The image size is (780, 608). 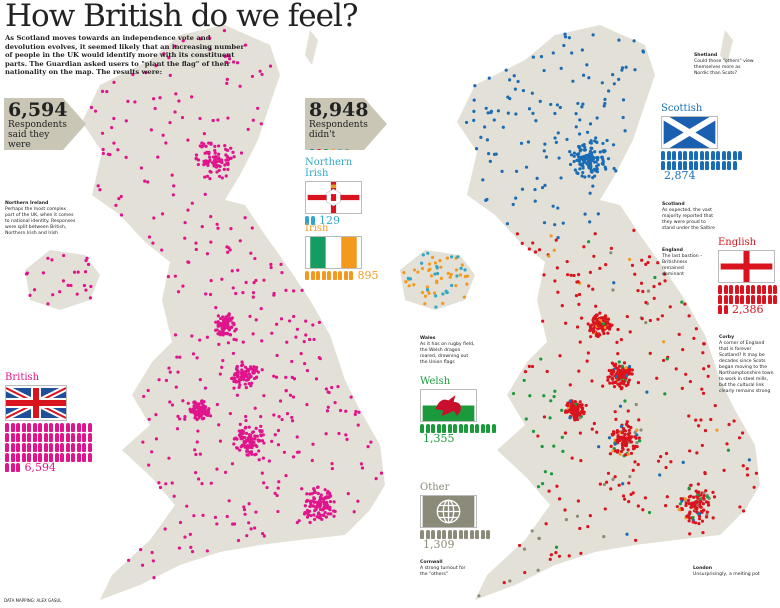 I want to click on legend-count: 2,874, so click(x=680, y=175).